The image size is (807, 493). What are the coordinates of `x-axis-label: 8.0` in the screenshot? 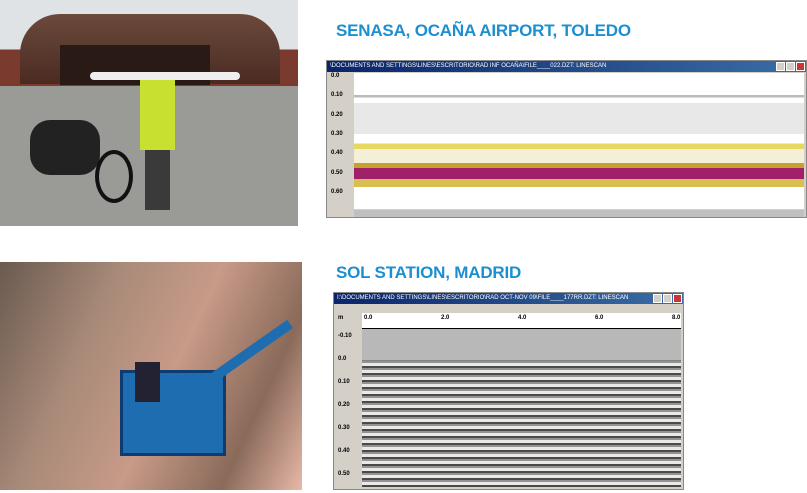 It's located at (676, 318).